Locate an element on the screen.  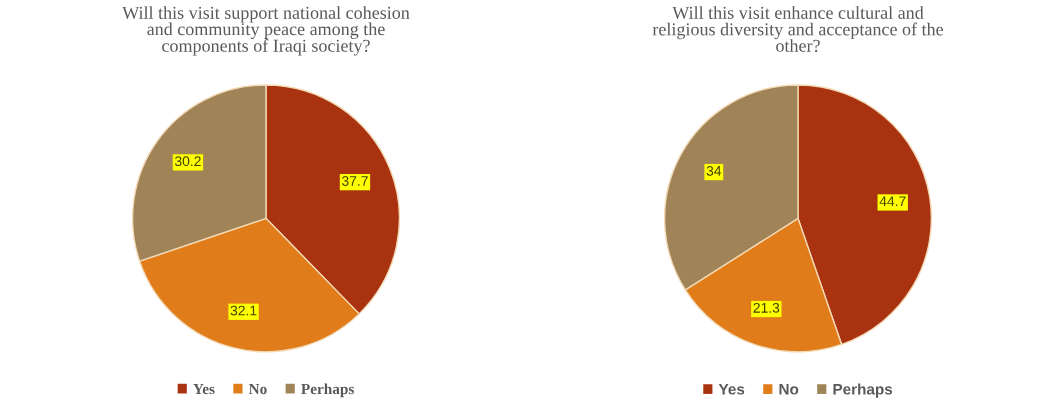
chart-title: Will this visit enhance cultural and religious diversity and acceptance of the other? is located at coordinates (798, 29).